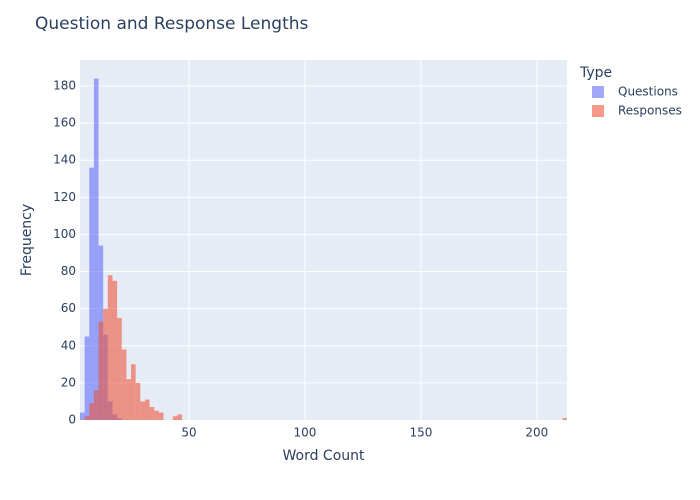 Image resolution: width=700 pixels, height=500 pixels. I want to click on y-tick-label: 60, so click(68, 308).